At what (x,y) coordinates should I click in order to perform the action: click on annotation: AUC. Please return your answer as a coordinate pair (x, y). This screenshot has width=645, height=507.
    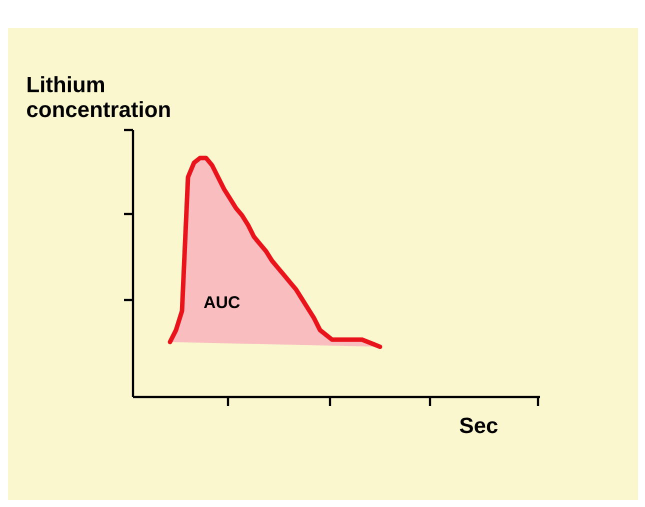
    Looking at the image, I should click on (222, 302).